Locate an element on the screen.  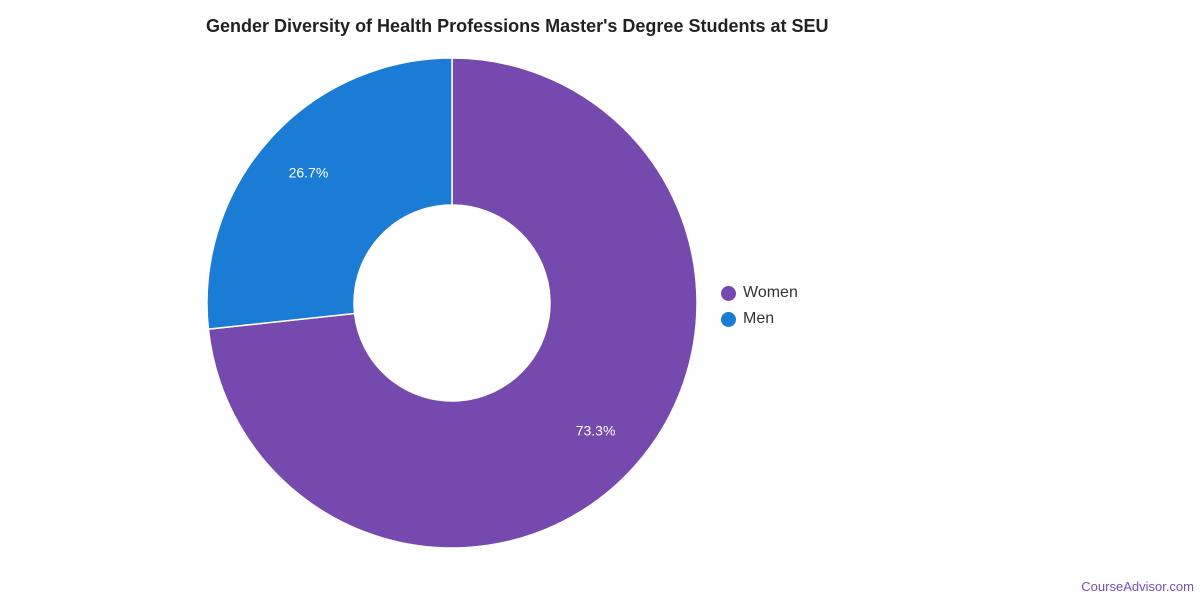
legend-swatch-men is located at coordinates (728, 319).